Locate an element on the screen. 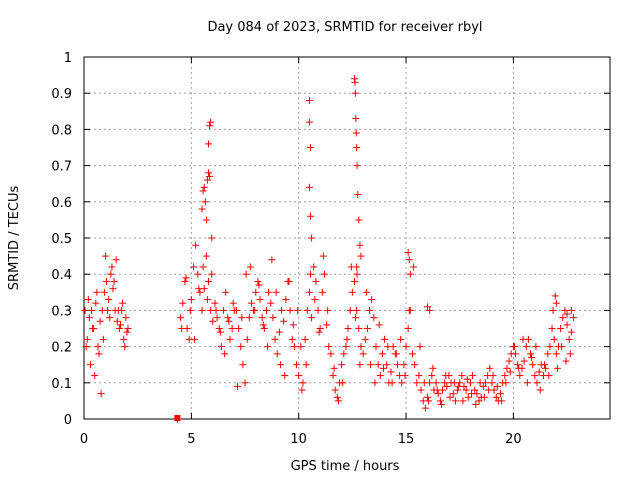  y-tick-label: 0 is located at coordinates (68, 420).